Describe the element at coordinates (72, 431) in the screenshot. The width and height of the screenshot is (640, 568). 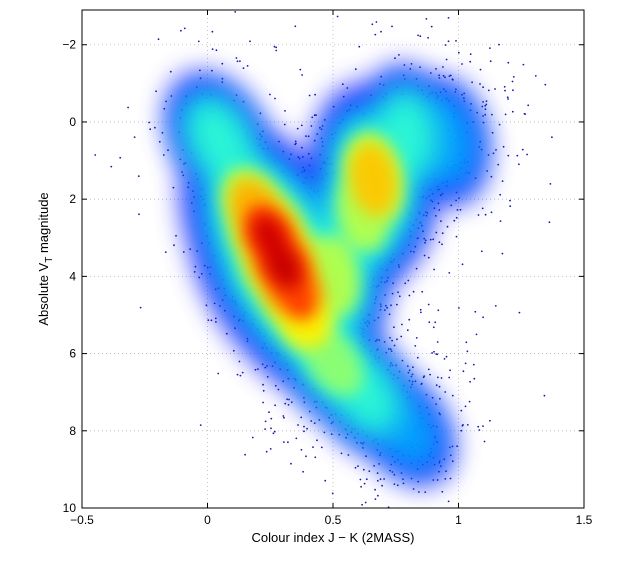
I see `y-tick-label: 8` at that location.